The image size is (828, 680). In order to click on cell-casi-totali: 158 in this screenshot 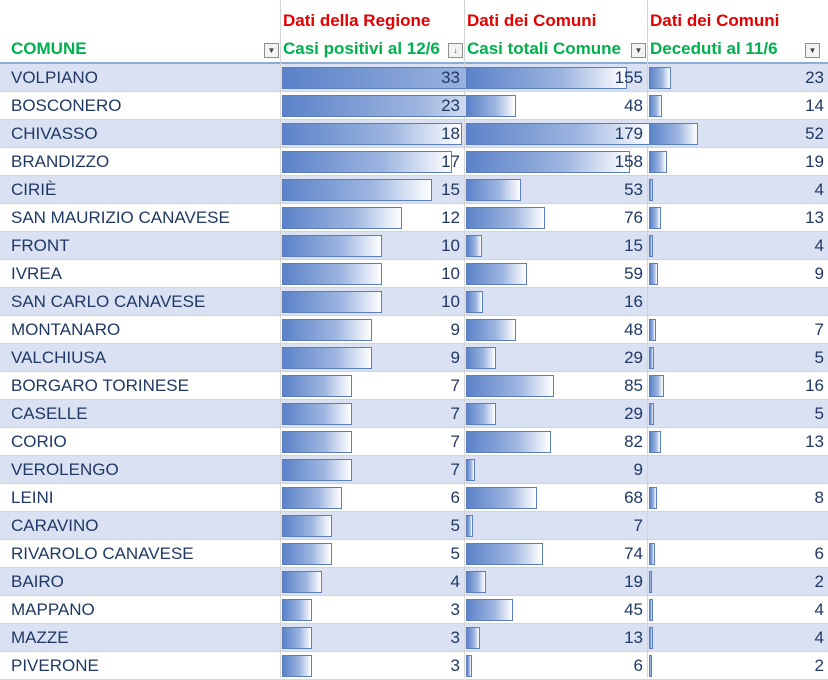, I will do `click(628, 161)`.